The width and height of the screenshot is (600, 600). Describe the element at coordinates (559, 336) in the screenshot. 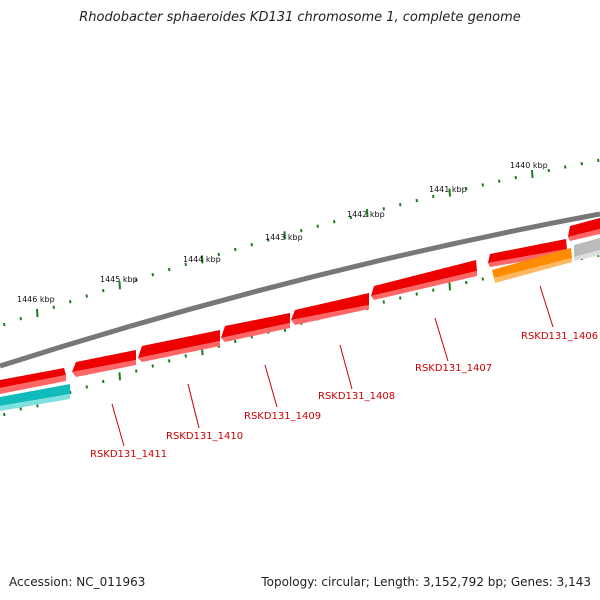

I see `gene-label: RSKD131_1406` at that location.